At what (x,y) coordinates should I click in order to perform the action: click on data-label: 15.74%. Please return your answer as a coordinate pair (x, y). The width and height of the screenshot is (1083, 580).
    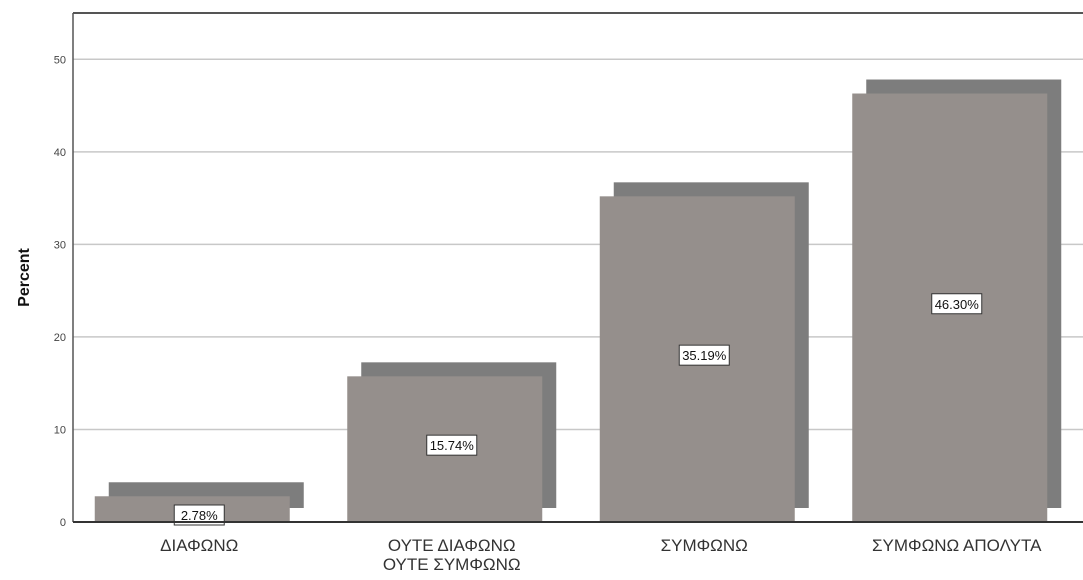
    Looking at the image, I should click on (452, 445).